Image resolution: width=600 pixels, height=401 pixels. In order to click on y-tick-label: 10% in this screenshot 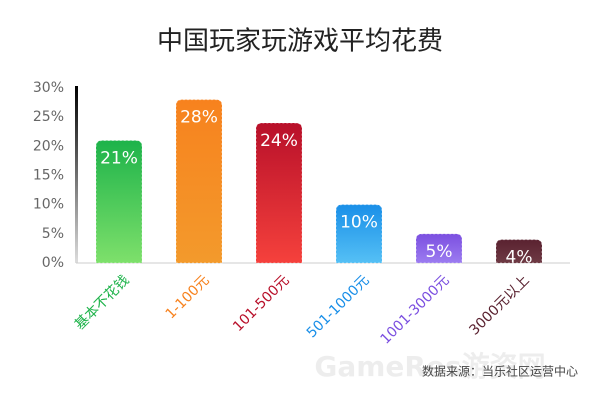, I will do `click(48, 205)`.